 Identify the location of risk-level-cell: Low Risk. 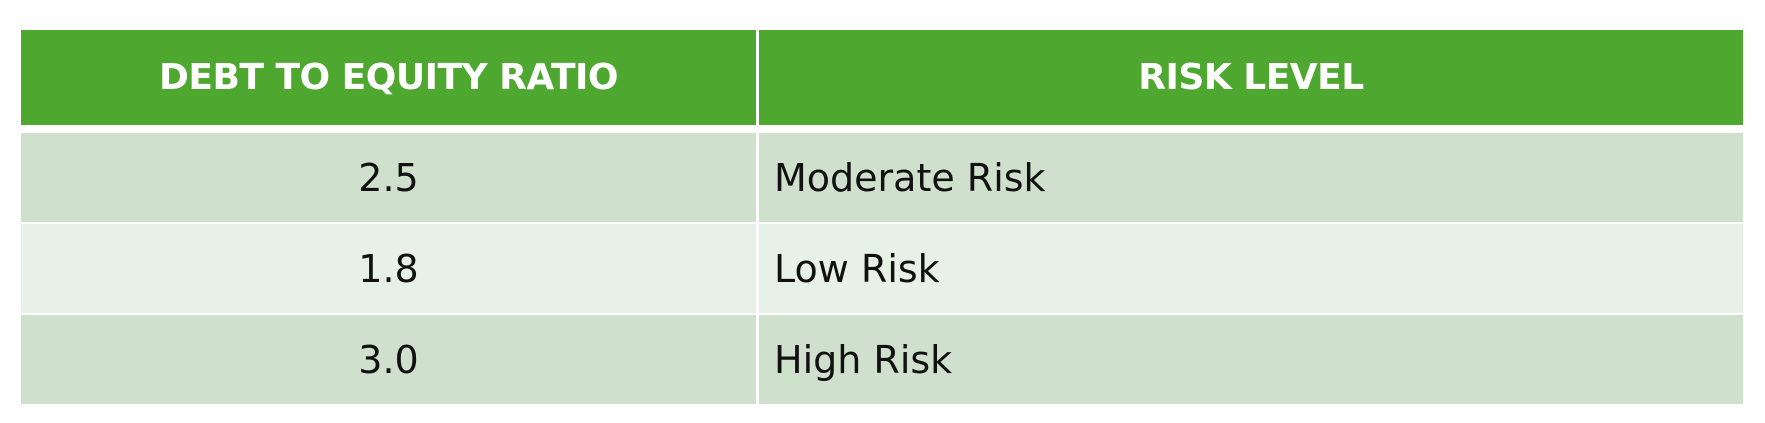
(1249, 267).